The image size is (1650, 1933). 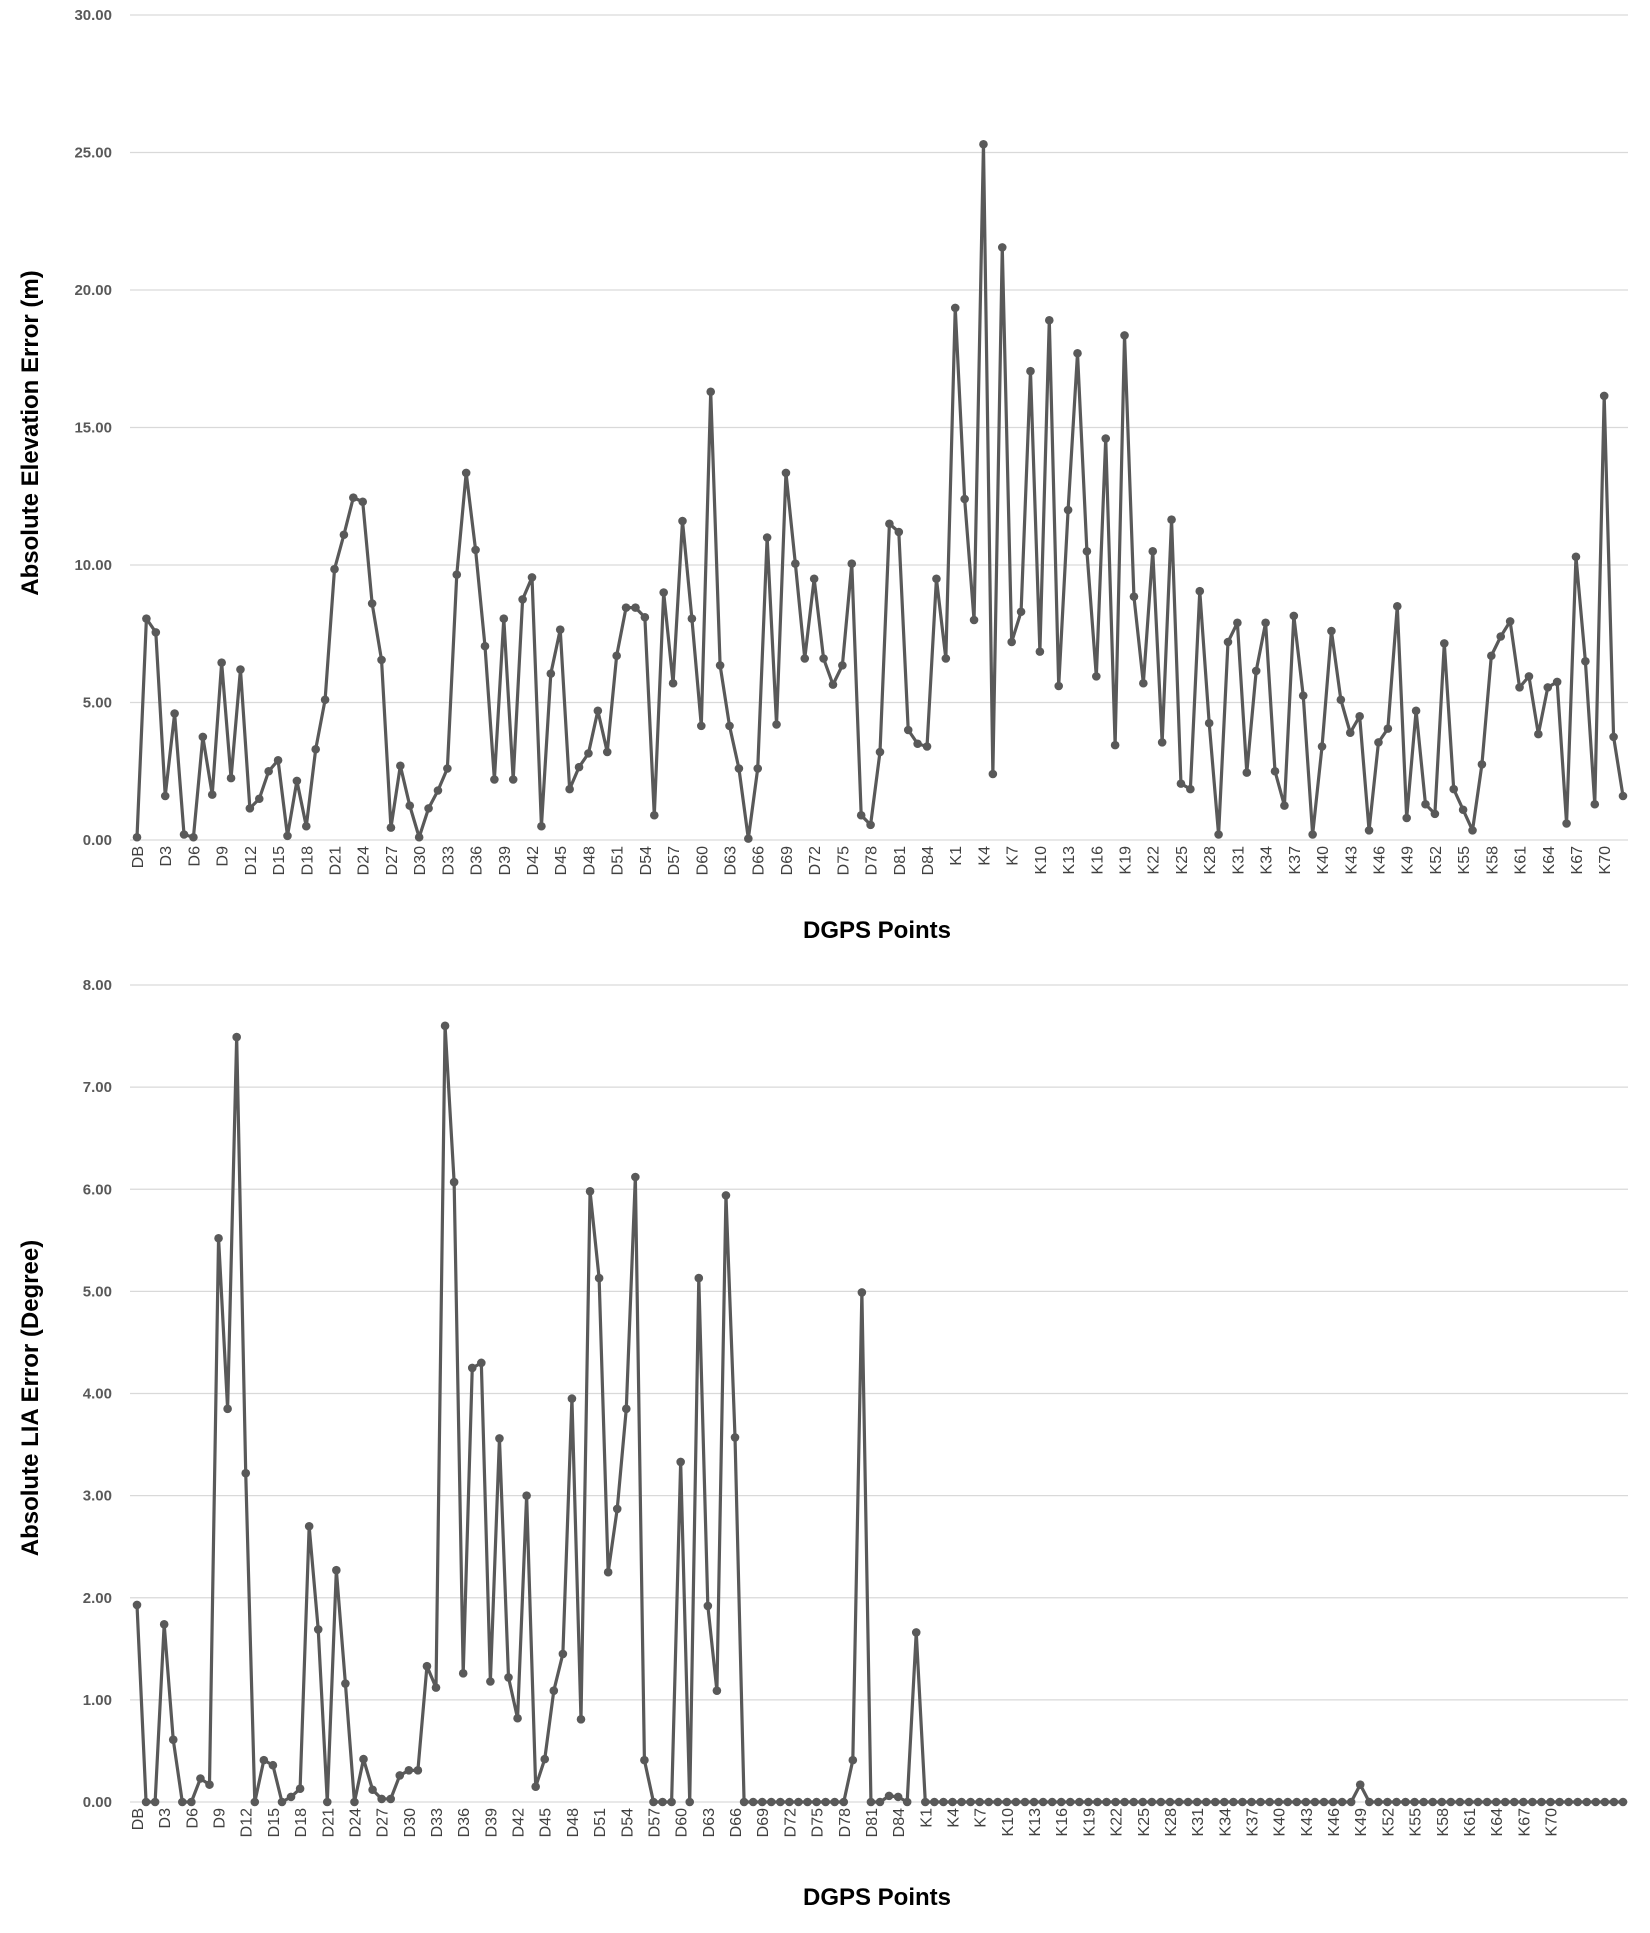 What do you see at coordinates (561, 860) in the screenshot?
I see `x-tick-label: D45` at bounding box center [561, 860].